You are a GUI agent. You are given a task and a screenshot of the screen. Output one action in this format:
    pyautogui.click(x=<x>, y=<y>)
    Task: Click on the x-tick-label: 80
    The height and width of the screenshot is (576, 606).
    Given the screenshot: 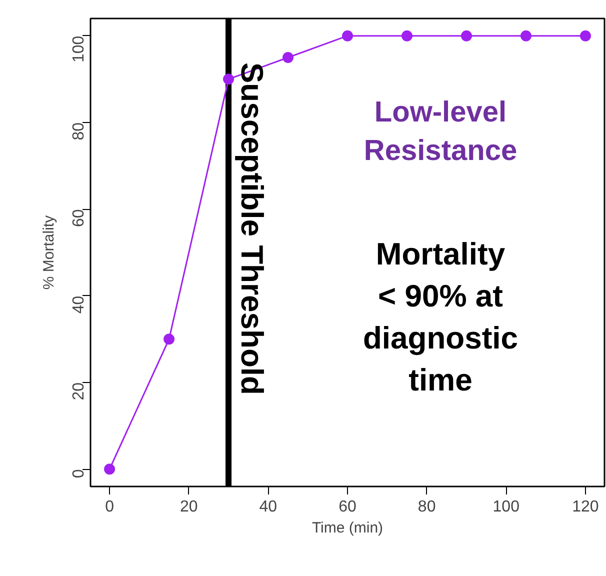 What is the action you would take?
    pyautogui.click(x=427, y=507)
    